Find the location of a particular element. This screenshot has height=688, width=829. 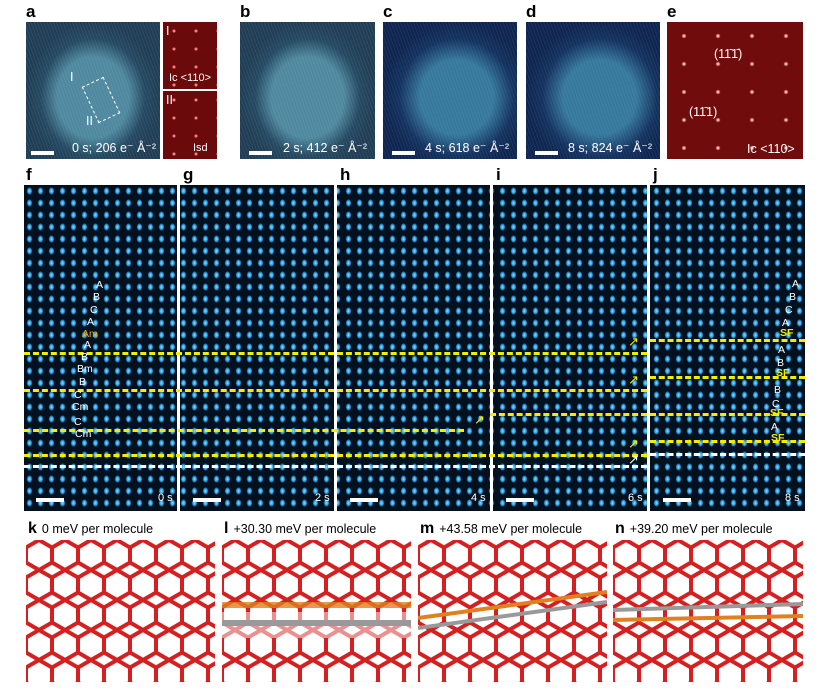

stacking-label: Am is located at coordinates (90, 334).